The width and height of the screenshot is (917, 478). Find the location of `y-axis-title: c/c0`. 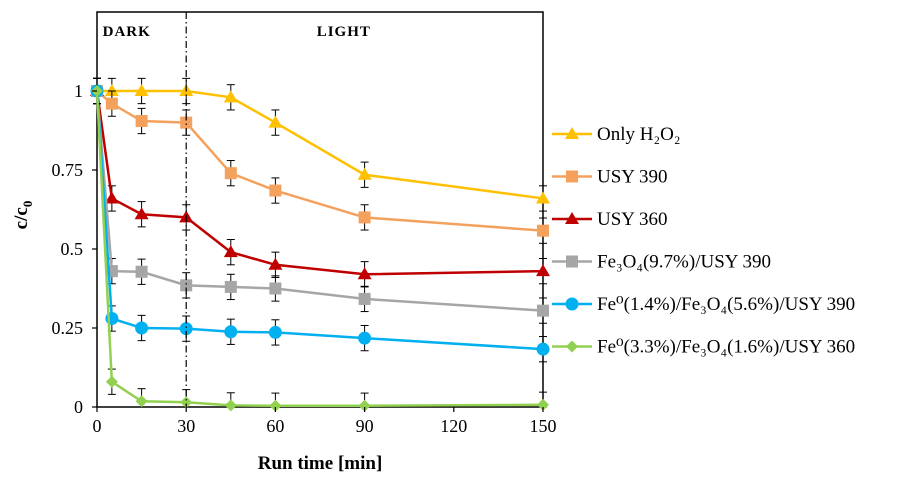

y-axis-title: c/c0 is located at coordinates (23, 215).